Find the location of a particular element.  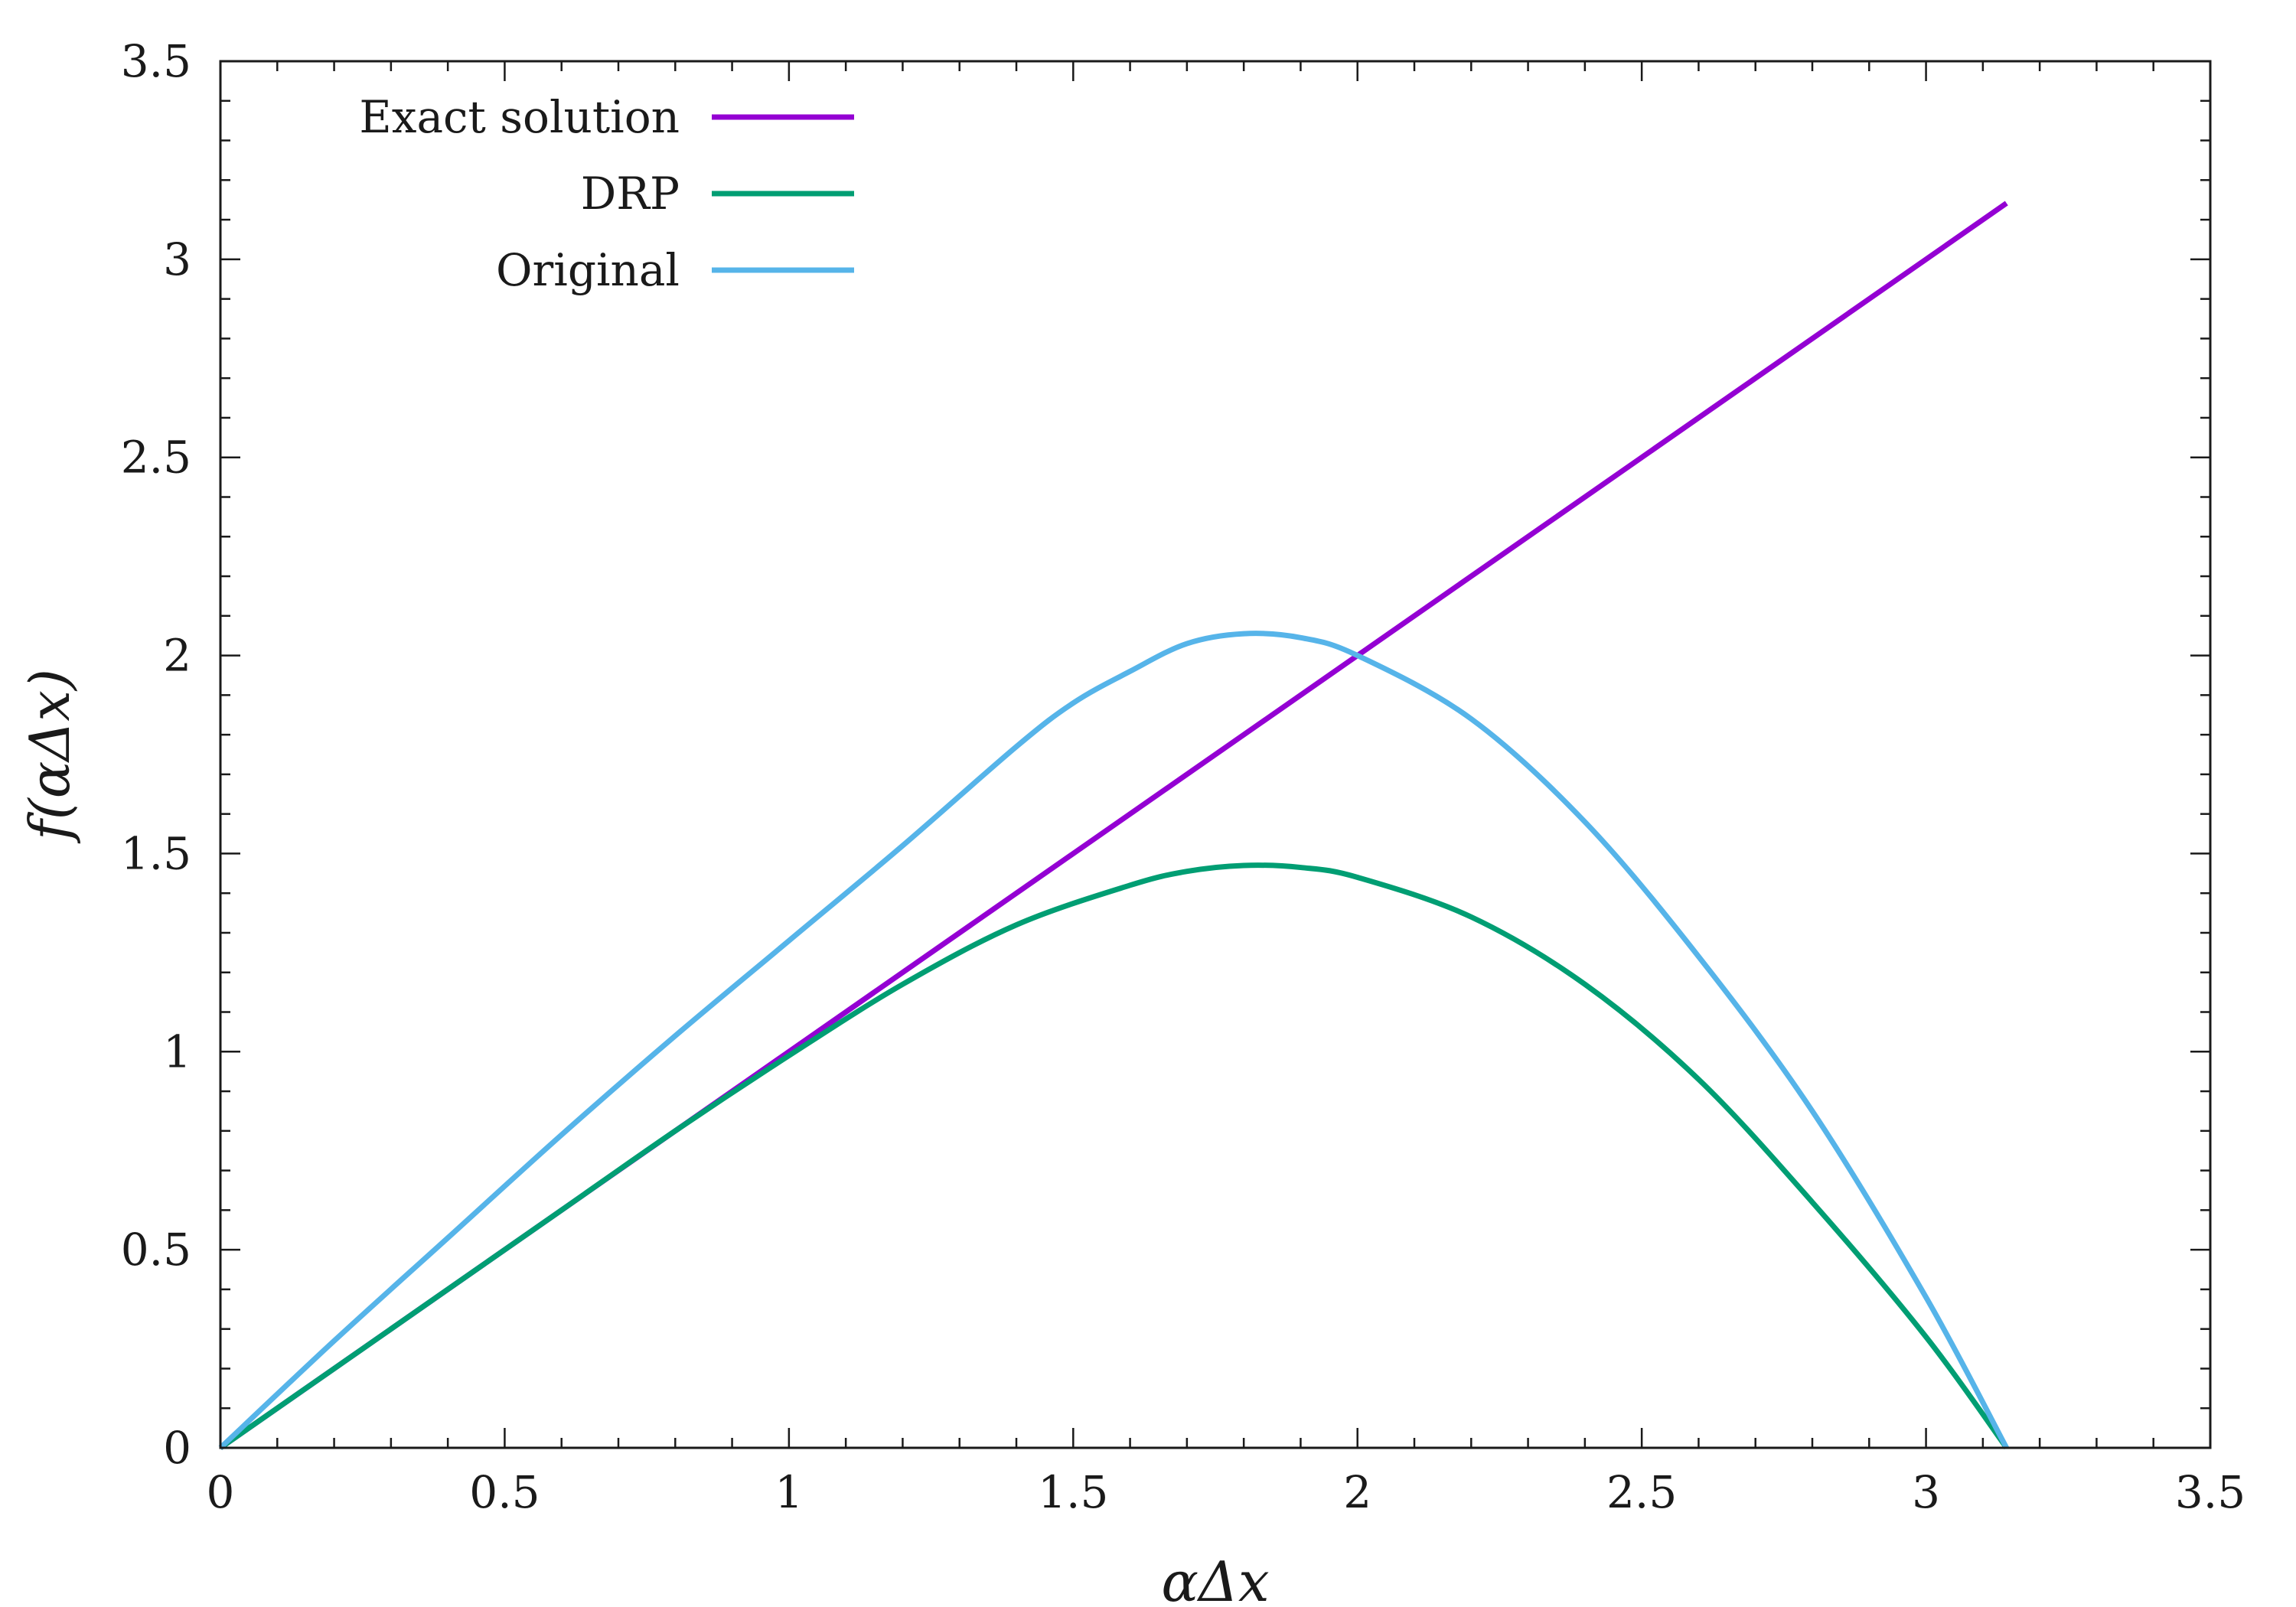

y-tick-label: 0.5 is located at coordinates (156, 1250).